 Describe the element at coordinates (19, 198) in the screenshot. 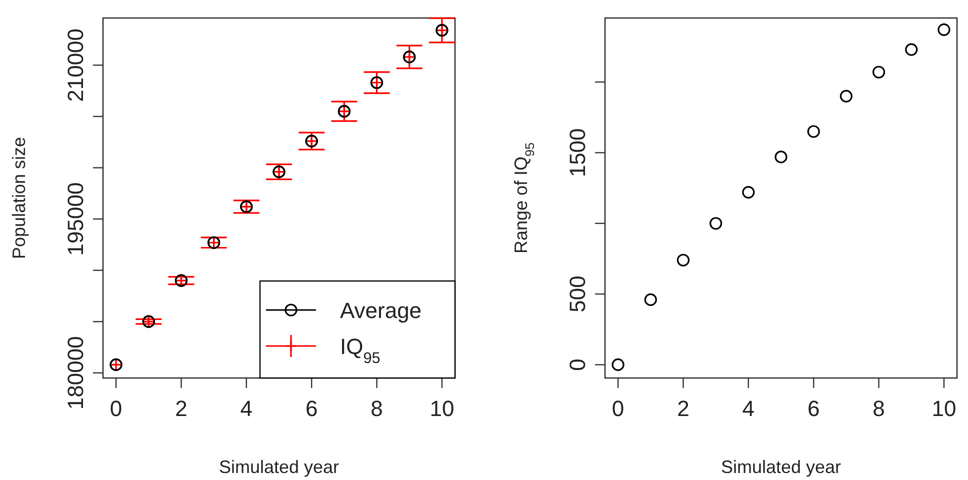

I see `y-axis-title: Population size` at that location.